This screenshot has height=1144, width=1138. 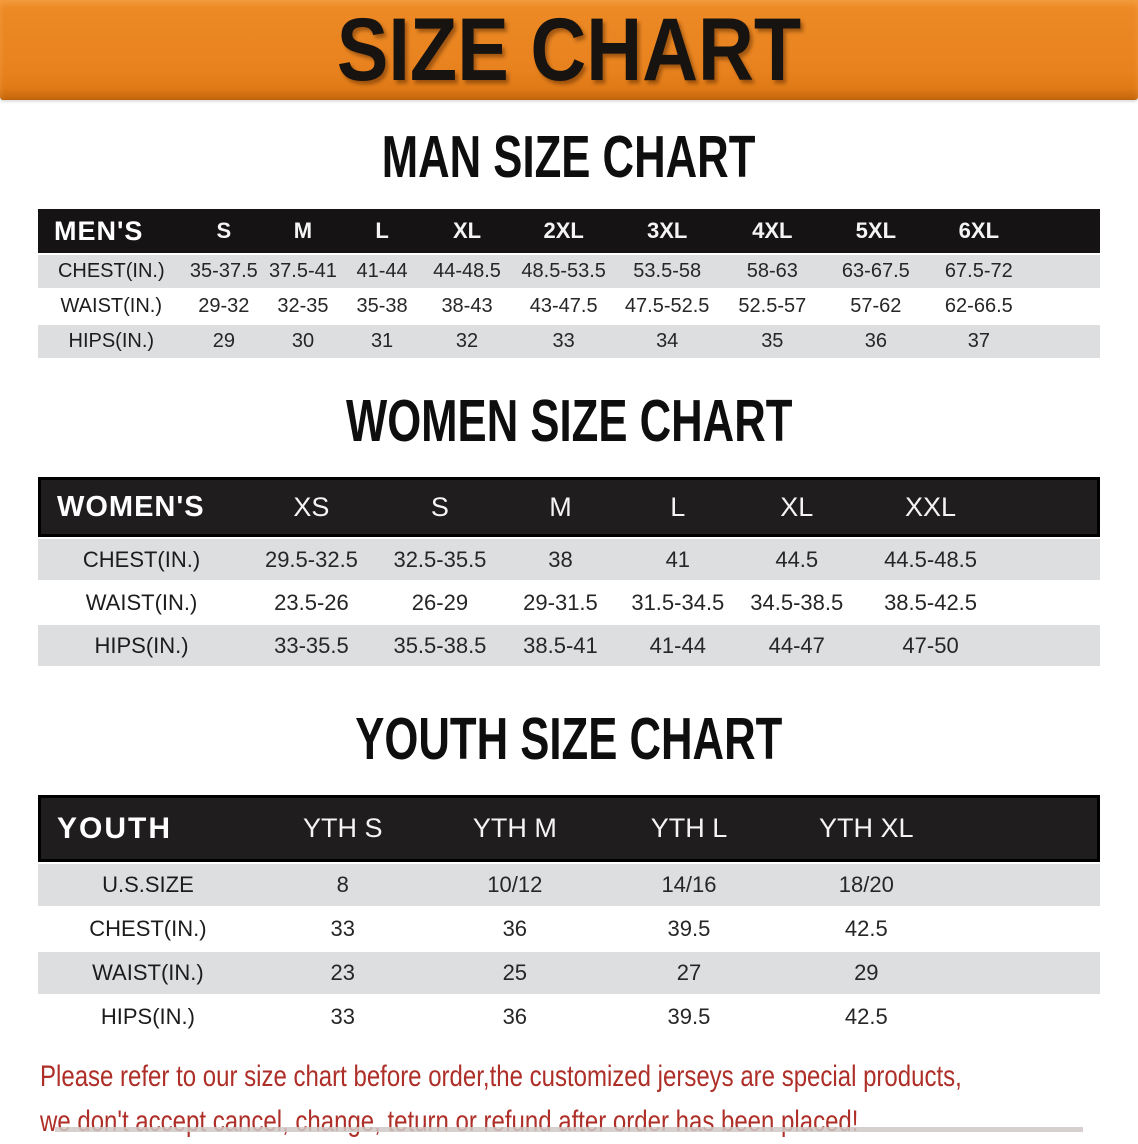 I want to click on value-cell: 33-35.5, so click(x=311, y=644).